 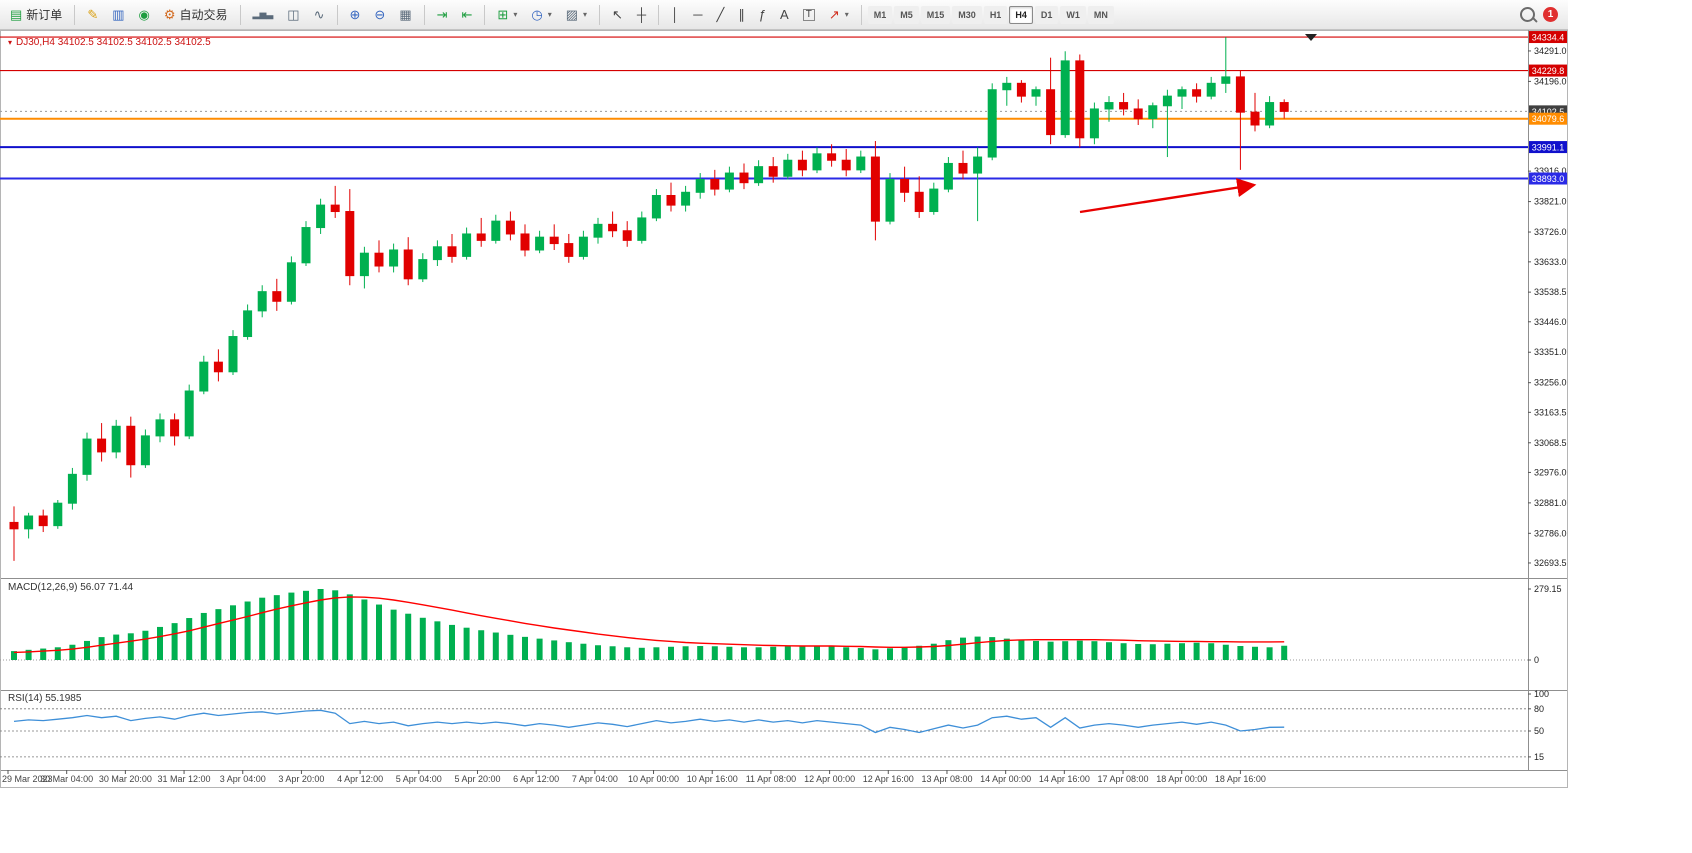 What do you see at coordinates (144, 14) in the screenshot?
I see `sound-button: ◉` at bounding box center [144, 14].